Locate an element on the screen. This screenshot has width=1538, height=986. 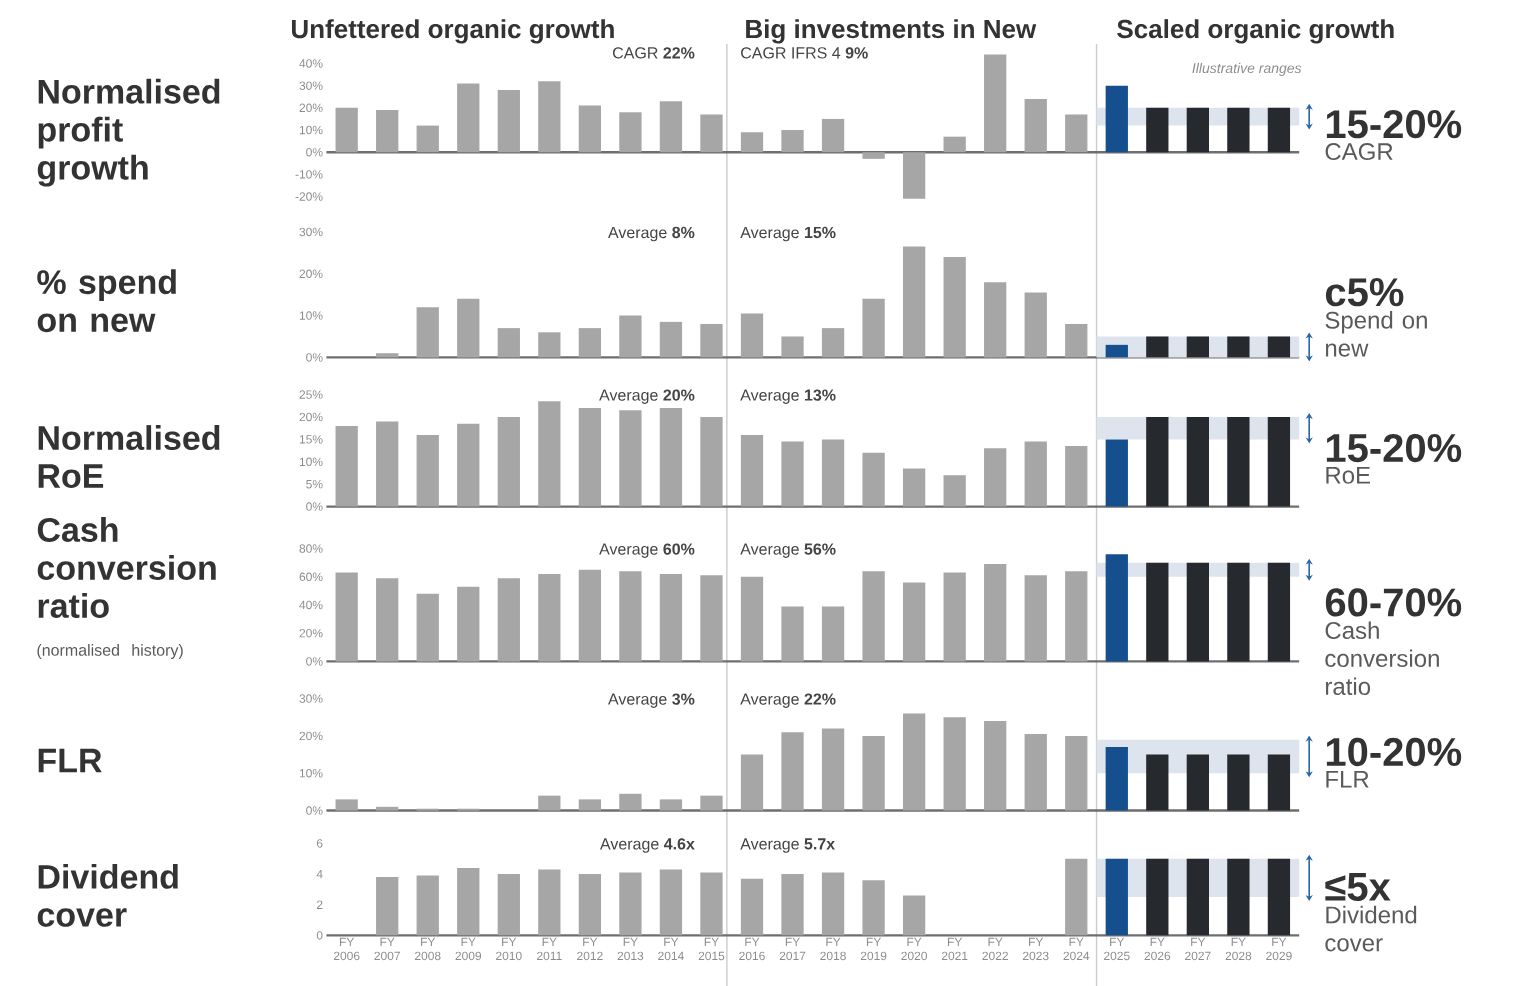
y-axis-title: Cash conversion ratio is located at coordinates (126, 567).